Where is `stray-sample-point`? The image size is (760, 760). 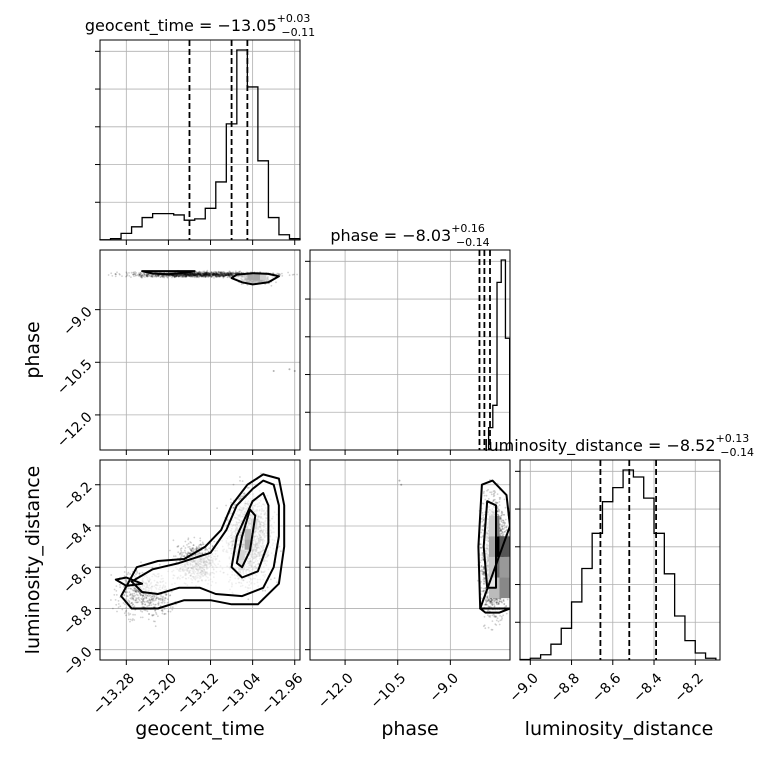 stray-sample-point is located at coordinates (289, 369).